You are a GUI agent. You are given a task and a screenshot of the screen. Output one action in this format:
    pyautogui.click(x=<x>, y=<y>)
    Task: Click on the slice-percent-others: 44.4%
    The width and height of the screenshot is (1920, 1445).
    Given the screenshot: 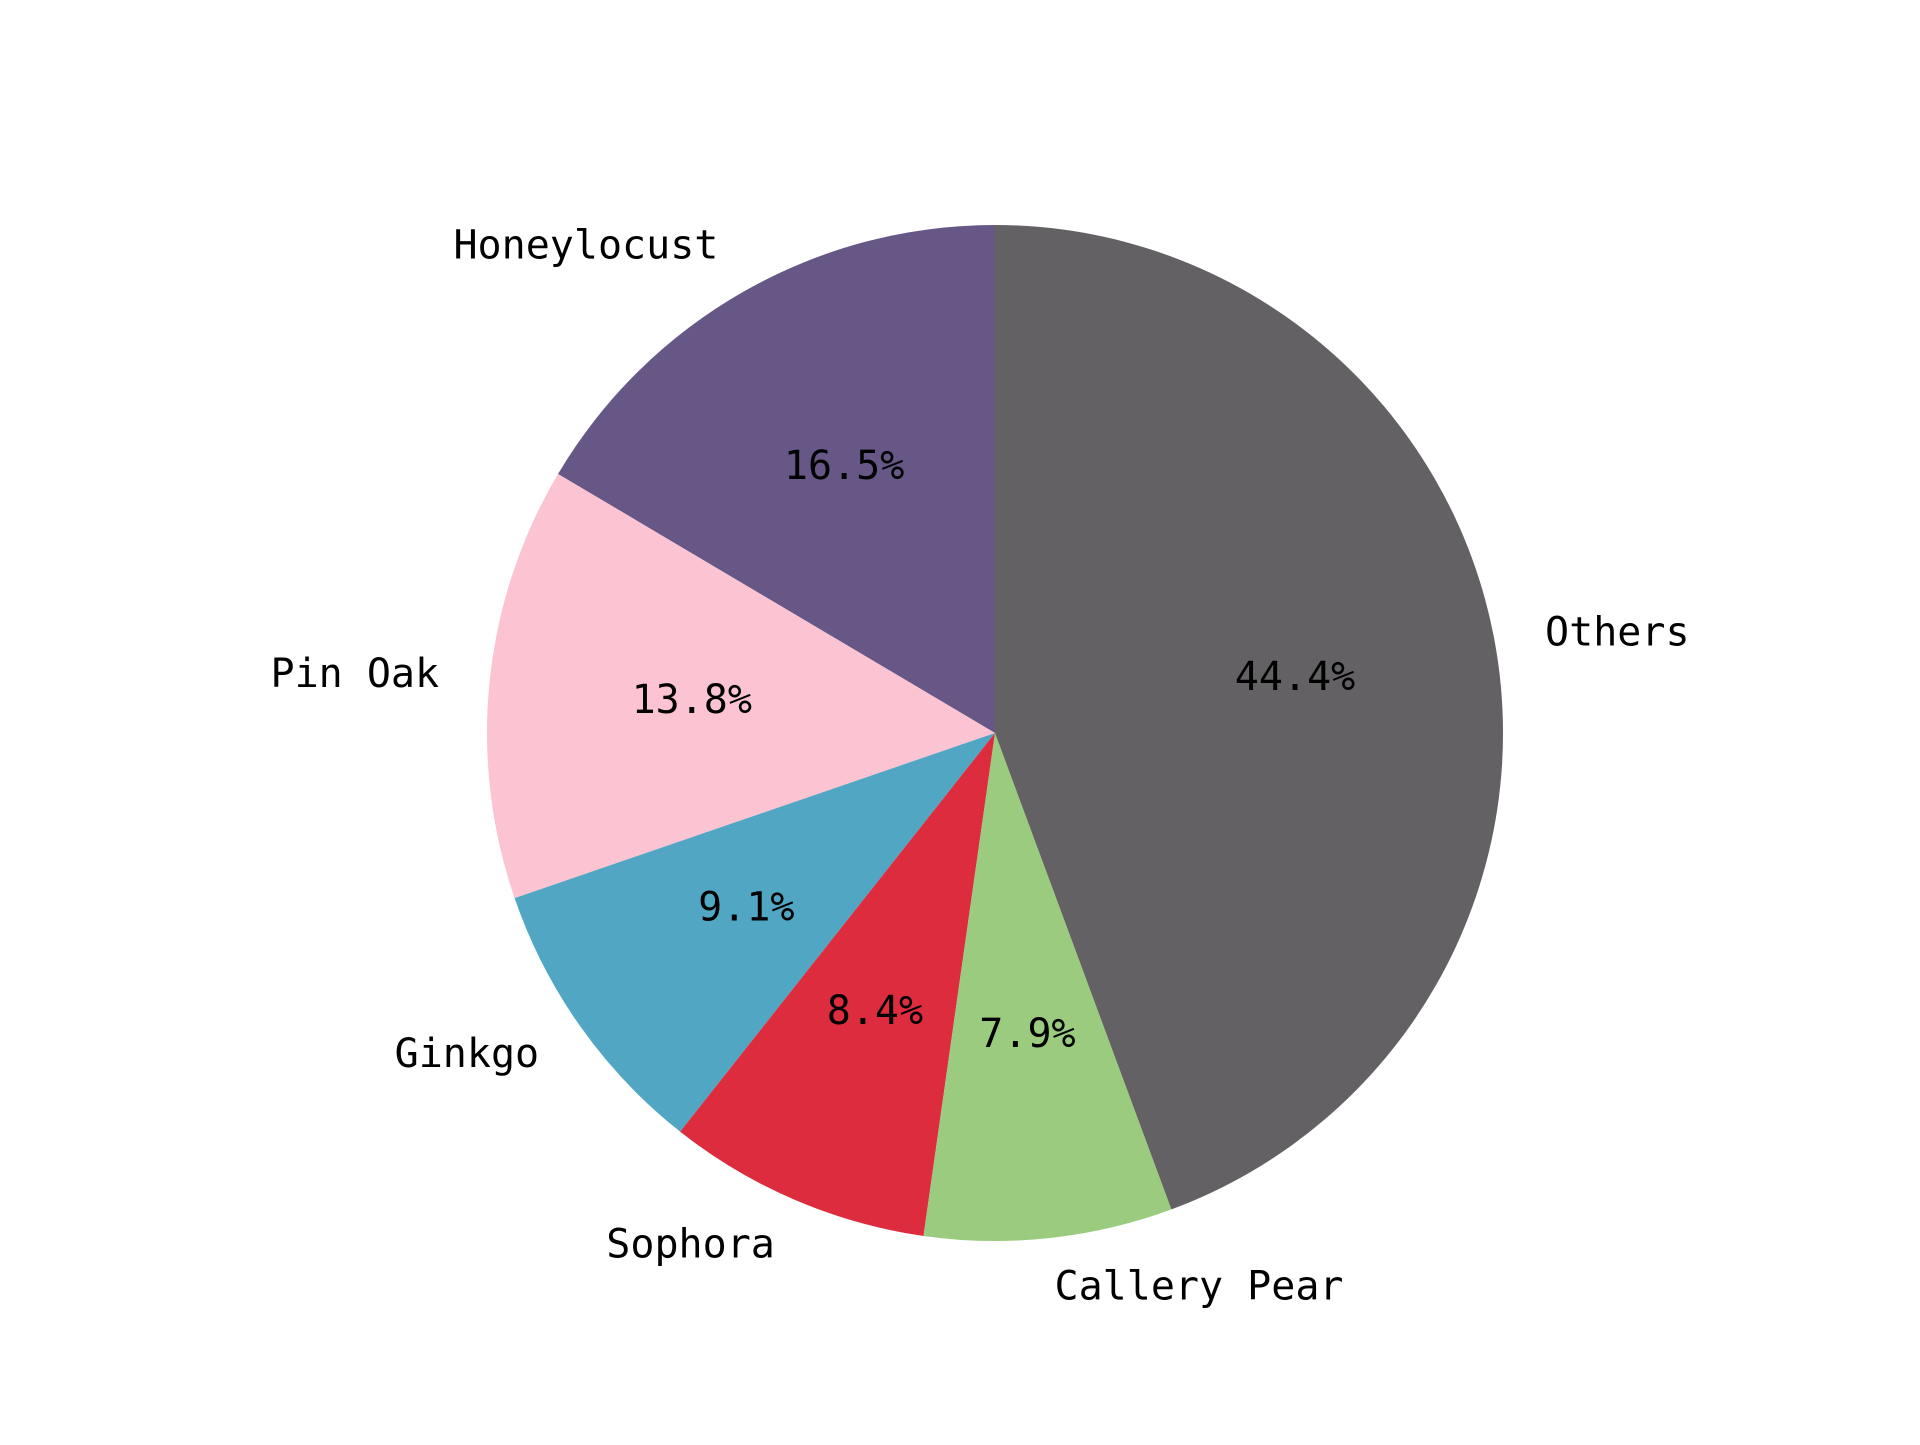 What is the action you would take?
    pyautogui.click(x=1295, y=677)
    